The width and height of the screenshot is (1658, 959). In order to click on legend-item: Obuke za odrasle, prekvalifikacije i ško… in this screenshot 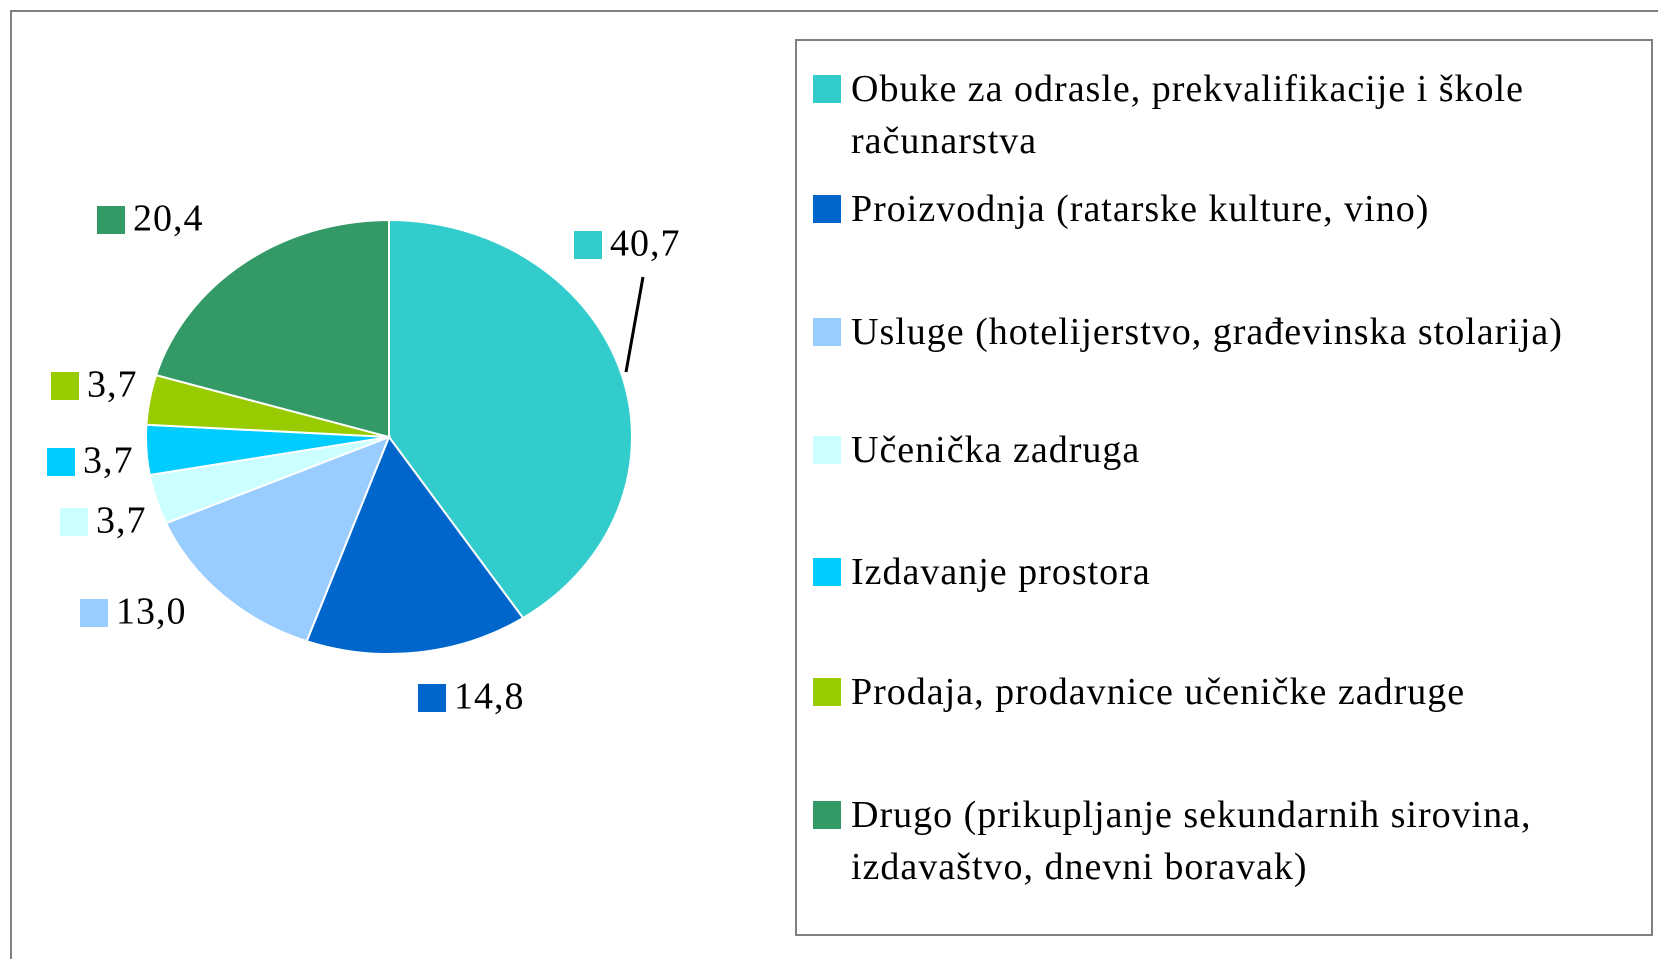, I will do `click(1231, 115)`.